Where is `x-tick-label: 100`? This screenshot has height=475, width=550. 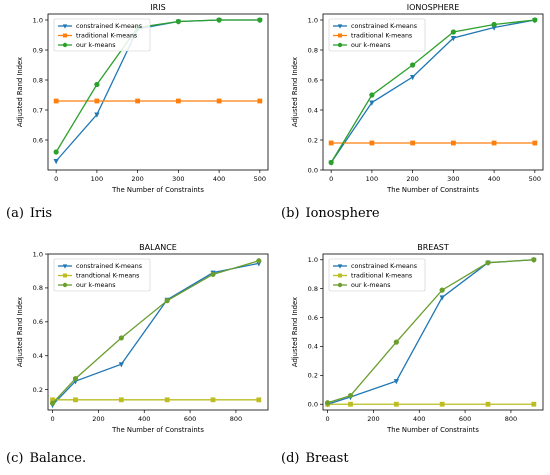
x-tick-label: 100 is located at coordinates (97, 179).